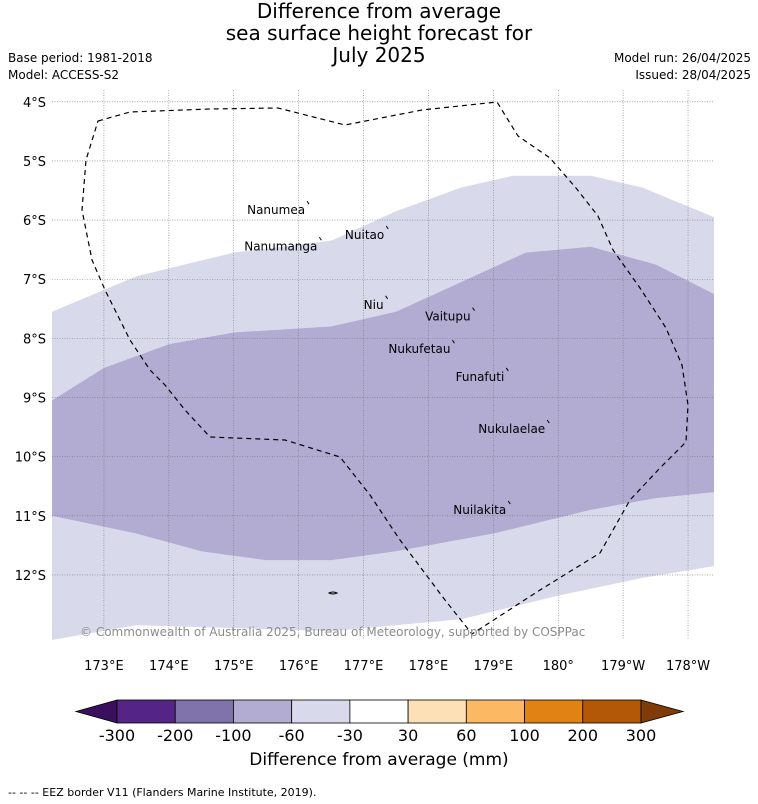 Image resolution: width=758 pixels, height=804 pixels. What do you see at coordinates (117, 735) in the screenshot?
I see `colorbar-tick: -300` at bounding box center [117, 735].